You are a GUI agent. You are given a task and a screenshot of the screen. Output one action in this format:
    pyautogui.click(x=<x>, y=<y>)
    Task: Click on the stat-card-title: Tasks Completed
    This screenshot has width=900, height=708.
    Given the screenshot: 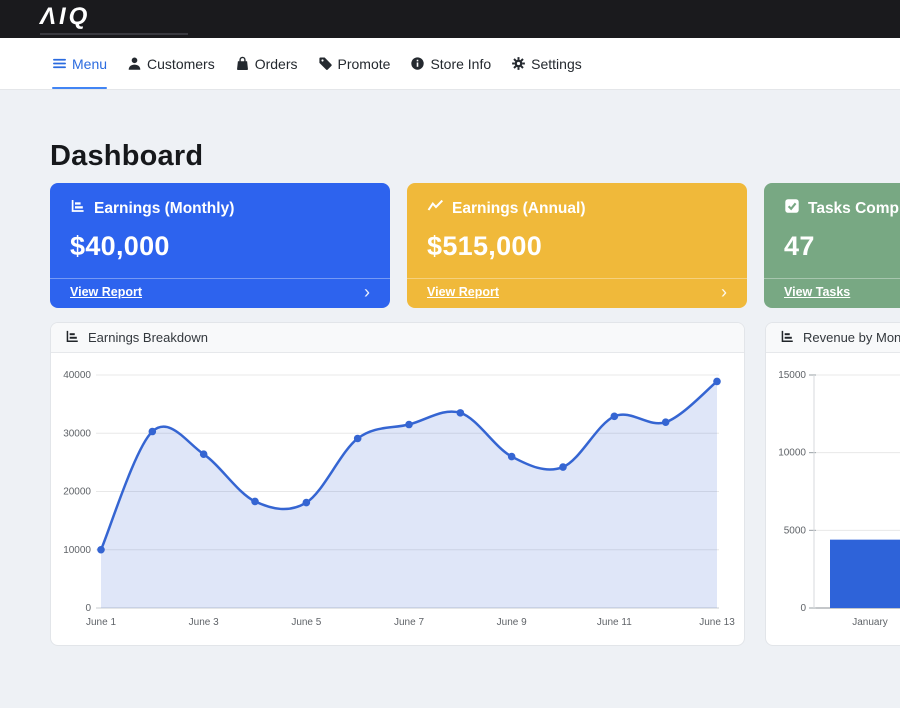 What is the action you would take?
    pyautogui.click(x=854, y=208)
    